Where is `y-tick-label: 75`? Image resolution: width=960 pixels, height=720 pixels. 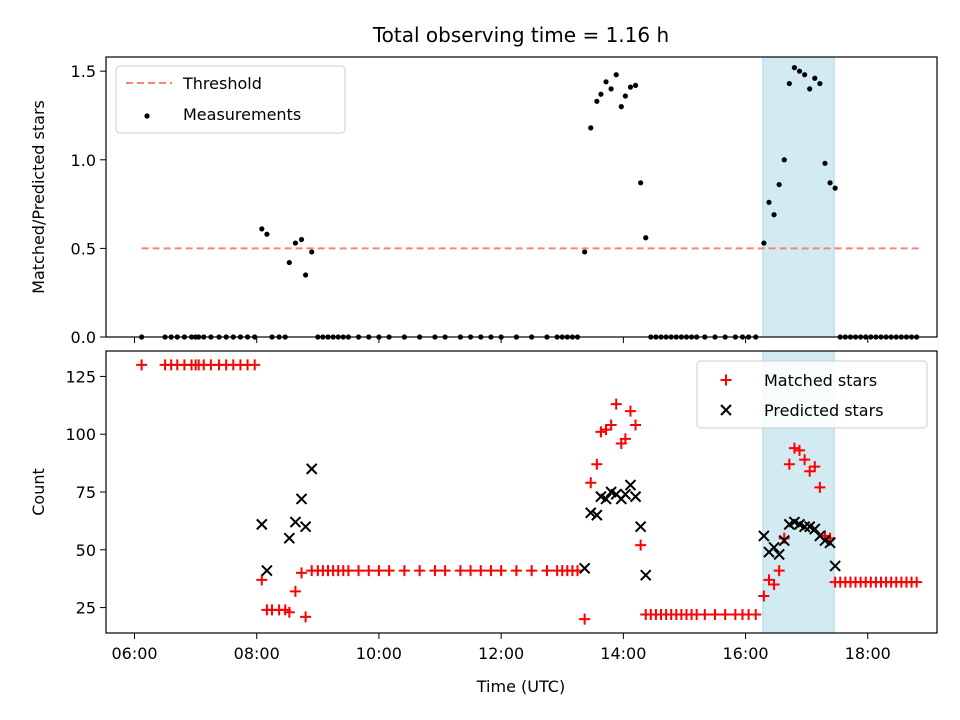 y-tick-label: 75 is located at coordinates (86, 492).